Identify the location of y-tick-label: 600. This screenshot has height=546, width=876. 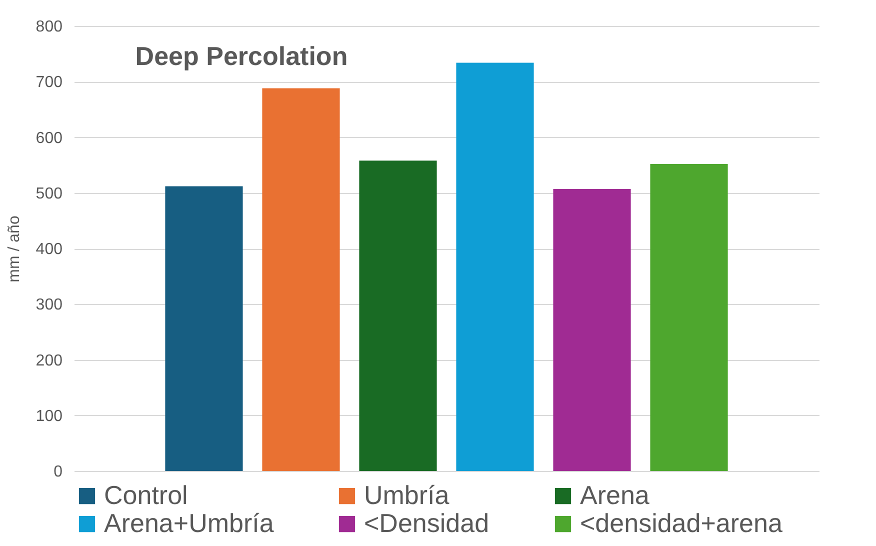
(49, 138).